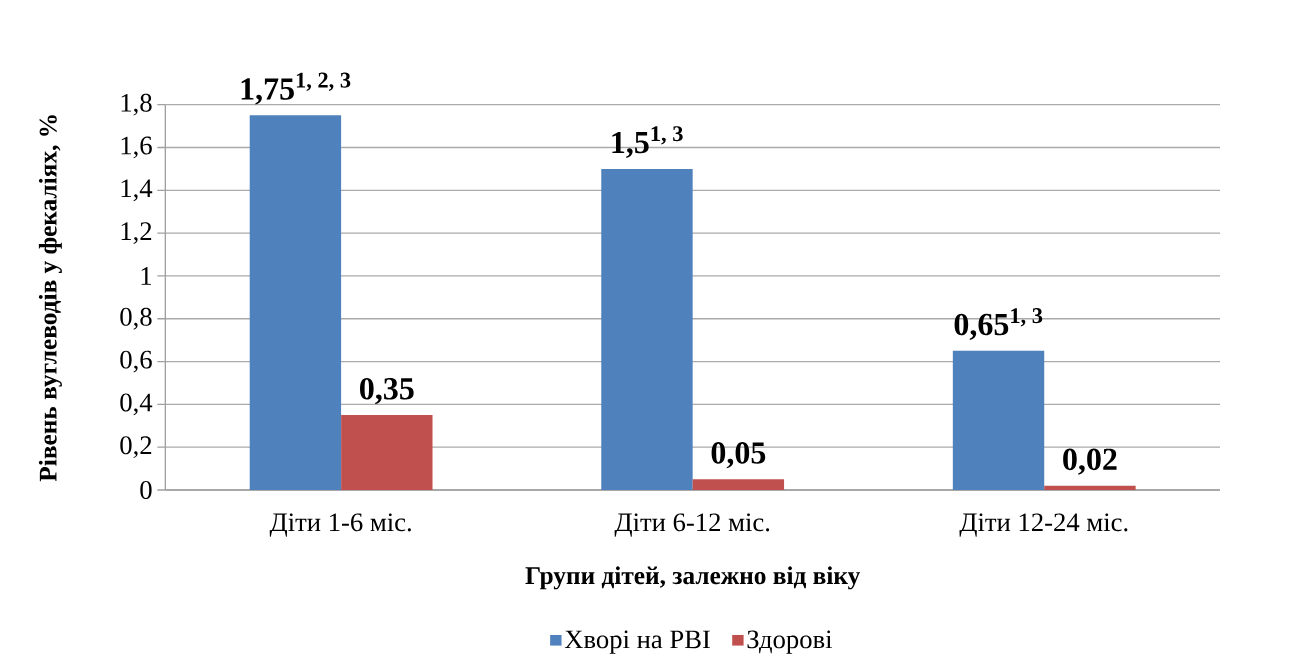 This screenshot has height=672, width=1296. I want to click on y-tick-label: 1,2, so click(136, 233).